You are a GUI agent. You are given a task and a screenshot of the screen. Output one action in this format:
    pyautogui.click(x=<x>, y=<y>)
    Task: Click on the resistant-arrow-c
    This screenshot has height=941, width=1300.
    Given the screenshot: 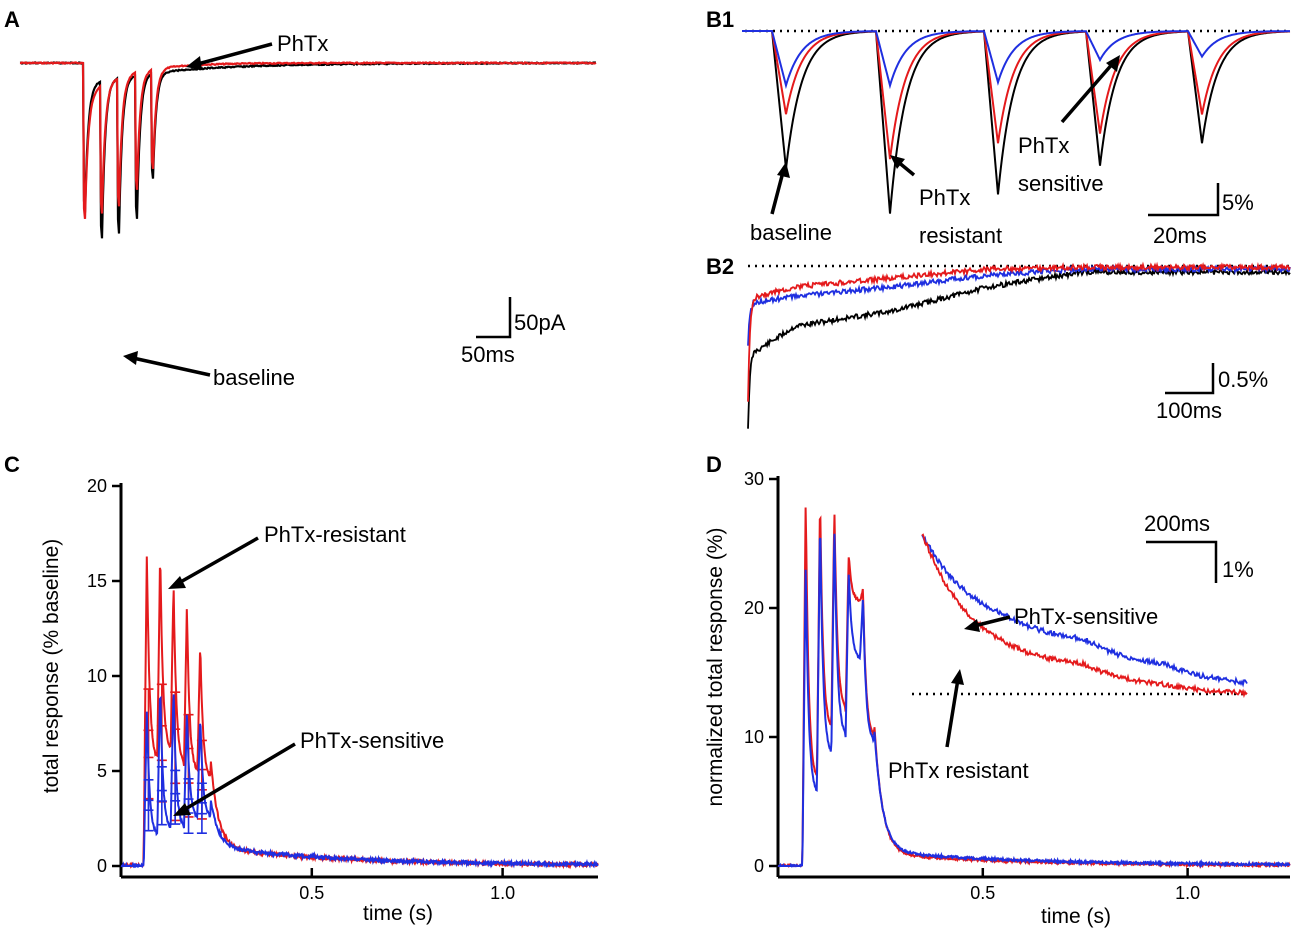 What is the action you would take?
    pyautogui.click(x=217, y=561)
    